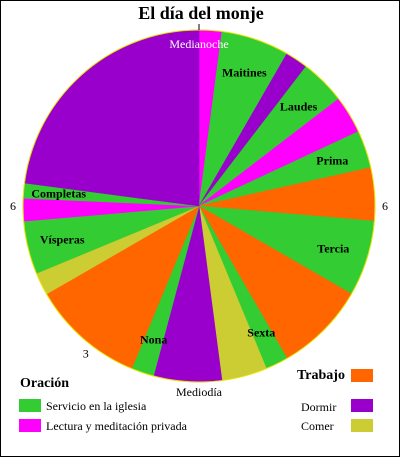 The image size is (400, 457). What do you see at coordinates (30, 405) in the screenshot?
I see `legend-swatch-servicio` at bounding box center [30, 405].